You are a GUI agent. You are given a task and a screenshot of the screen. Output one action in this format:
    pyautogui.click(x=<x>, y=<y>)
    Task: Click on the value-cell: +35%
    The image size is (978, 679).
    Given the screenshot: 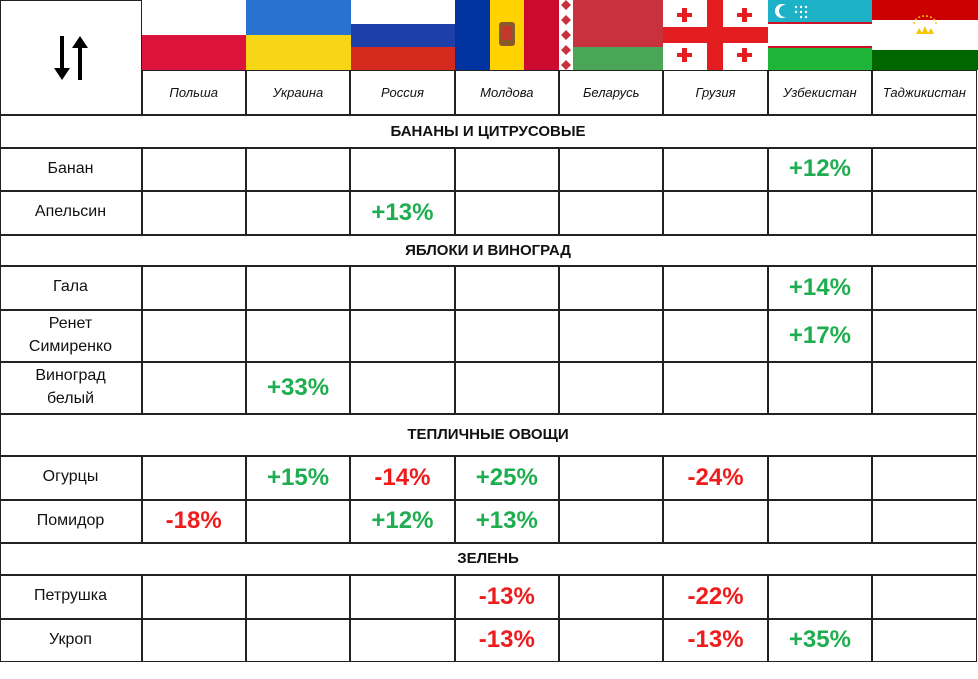 What is the action you would take?
    pyautogui.click(x=820, y=640)
    